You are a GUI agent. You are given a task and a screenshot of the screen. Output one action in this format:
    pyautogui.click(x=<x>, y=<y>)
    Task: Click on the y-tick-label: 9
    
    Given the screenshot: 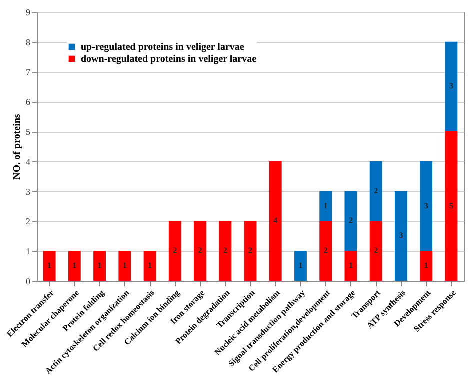 What is the action you would take?
    pyautogui.click(x=28, y=13)
    